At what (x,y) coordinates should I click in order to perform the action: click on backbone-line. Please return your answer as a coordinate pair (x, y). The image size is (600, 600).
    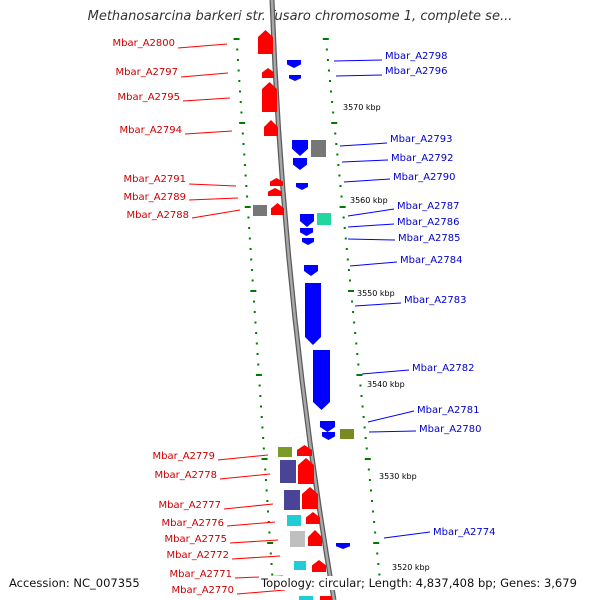
    Looking at the image, I should click on (303, 300).